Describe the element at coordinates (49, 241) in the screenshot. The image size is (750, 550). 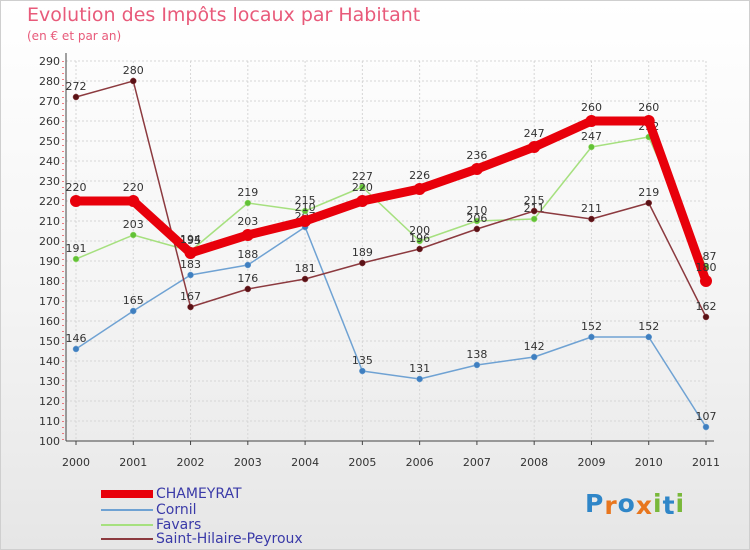
I see `y-tick-label: 200` at that location.